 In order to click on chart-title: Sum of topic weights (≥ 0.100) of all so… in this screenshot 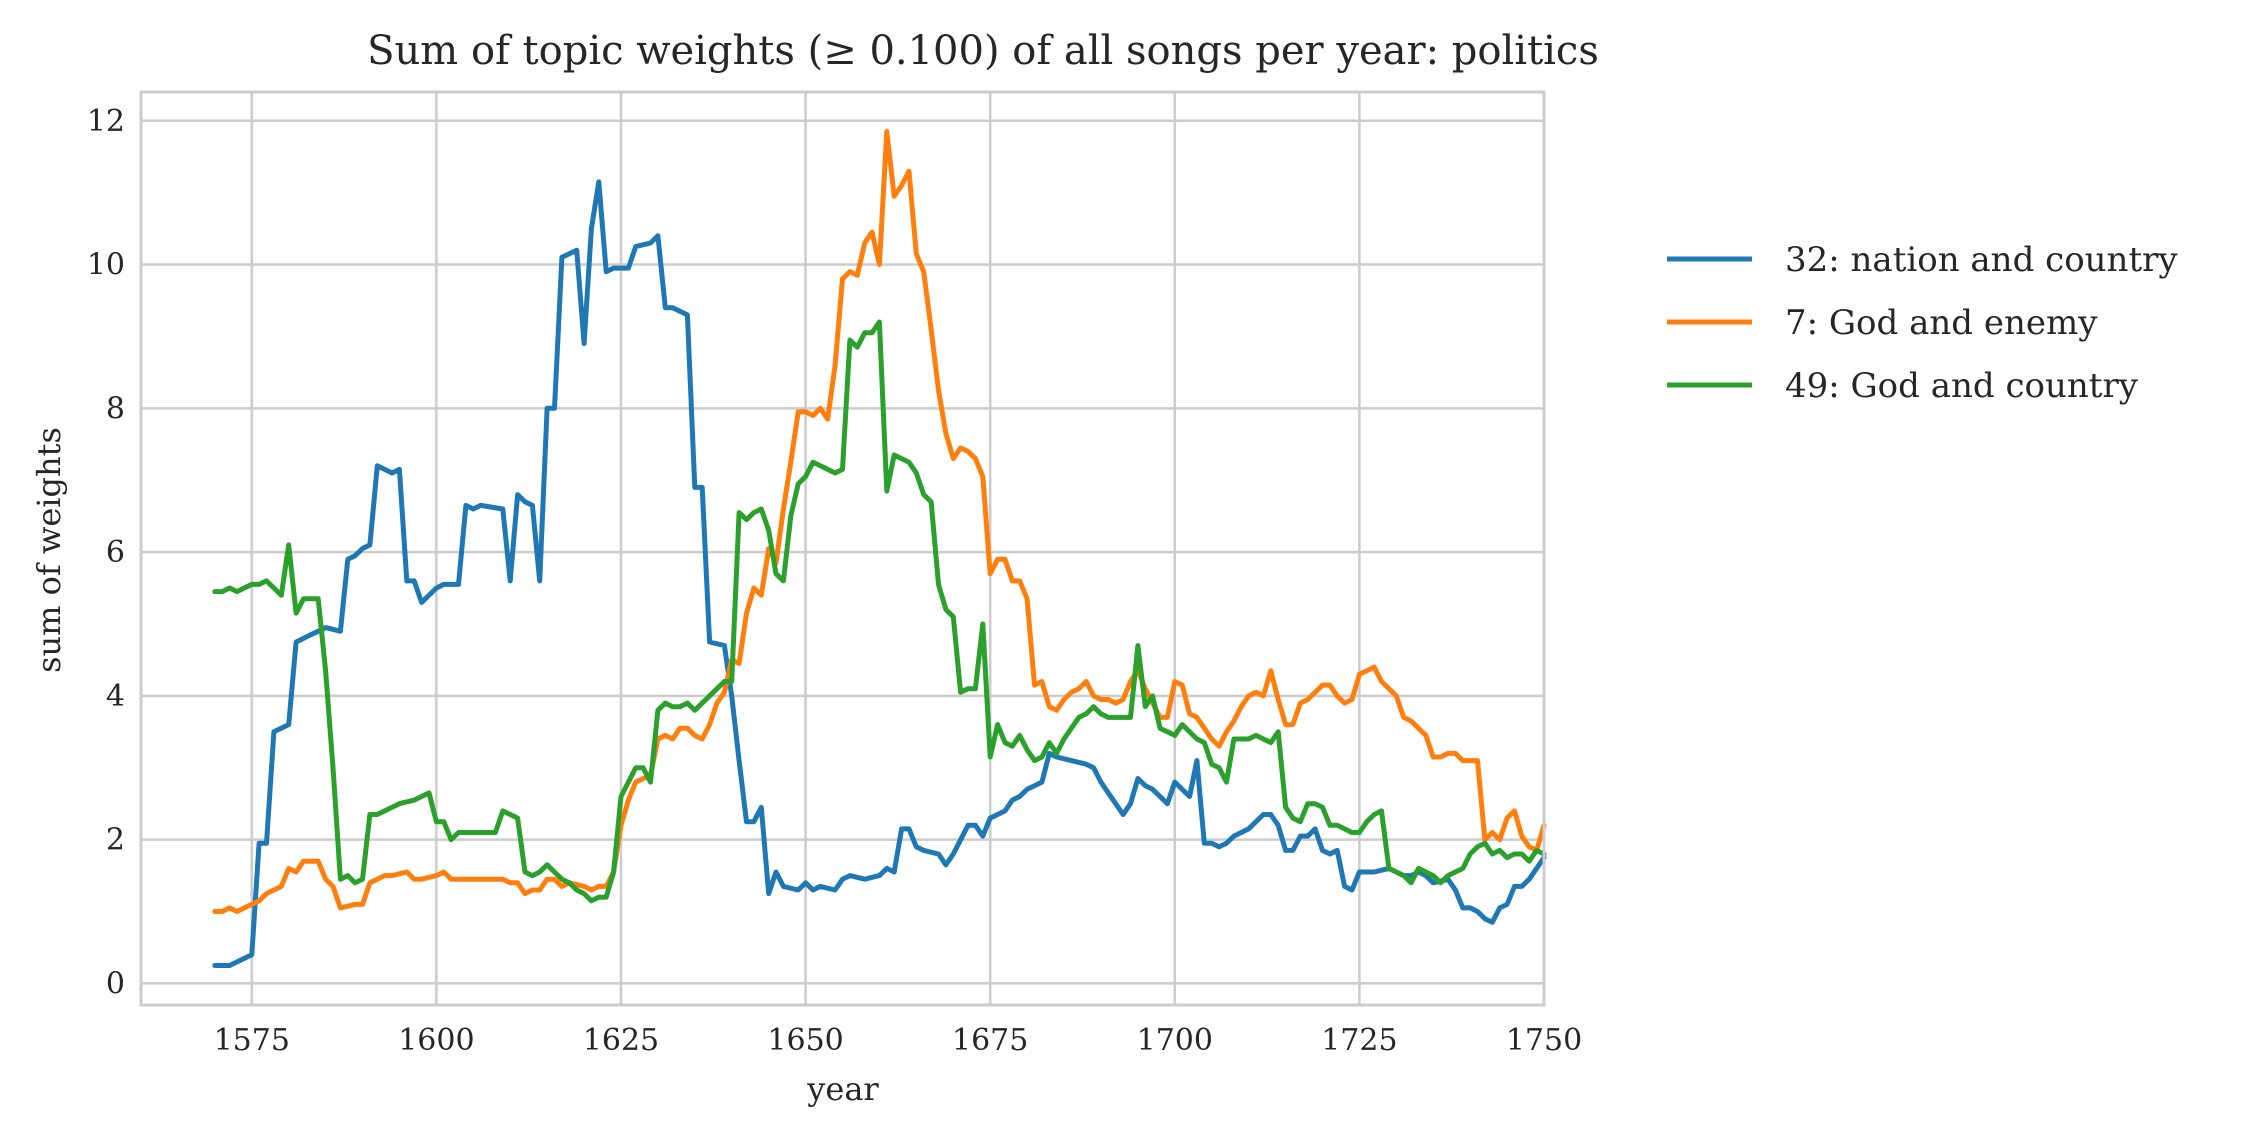, I will do `click(983, 51)`.